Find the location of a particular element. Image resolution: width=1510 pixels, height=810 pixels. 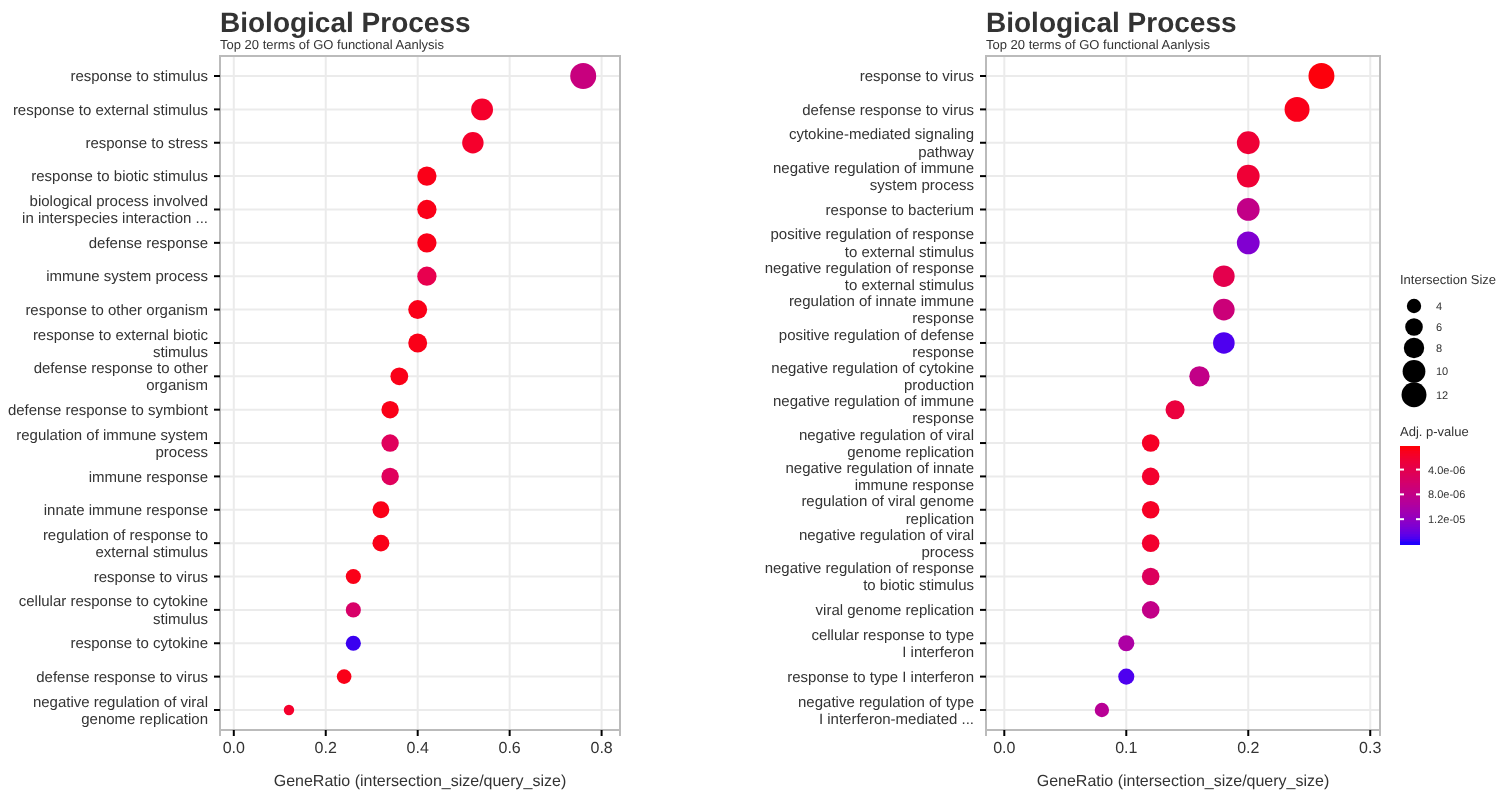

x-tick-label: 0.4 is located at coordinates (418, 748).